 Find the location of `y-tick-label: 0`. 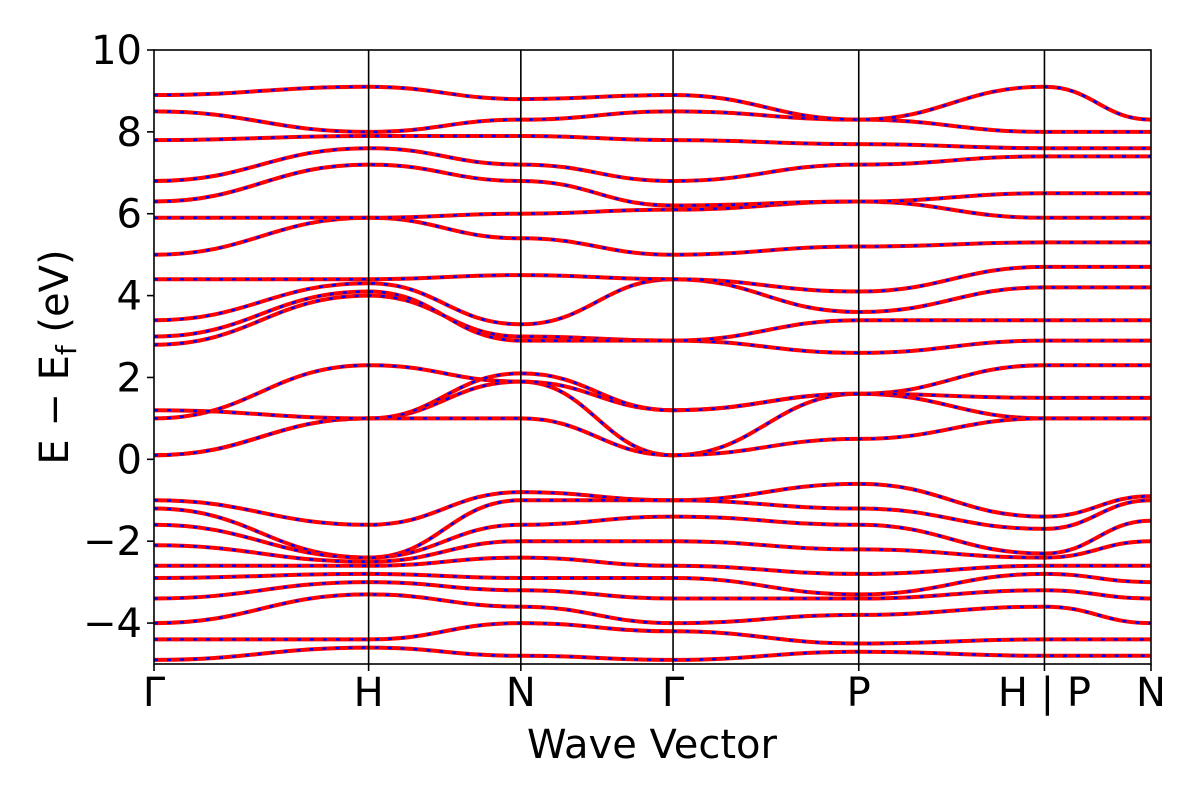

y-tick-label: 0 is located at coordinates (129, 460).